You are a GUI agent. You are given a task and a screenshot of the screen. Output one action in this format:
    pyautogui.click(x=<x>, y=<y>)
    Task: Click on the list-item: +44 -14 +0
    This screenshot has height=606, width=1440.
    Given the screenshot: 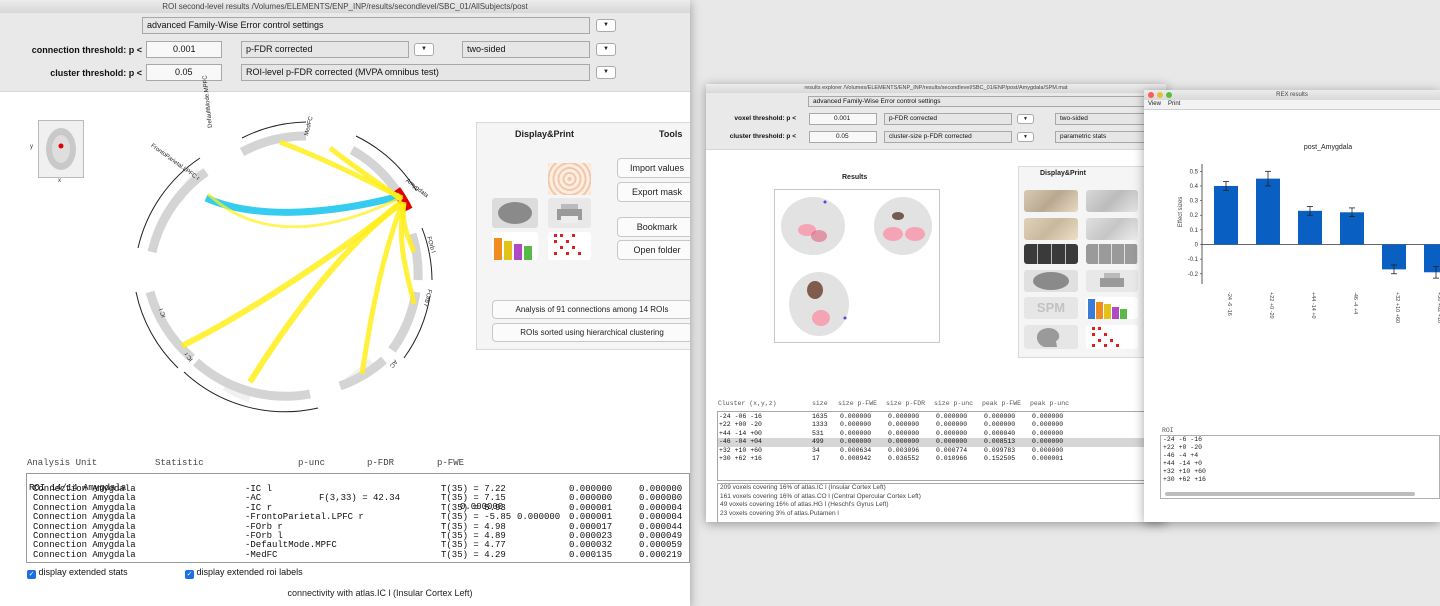 What is the action you would take?
    pyautogui.click(x=1183, y=463)
    